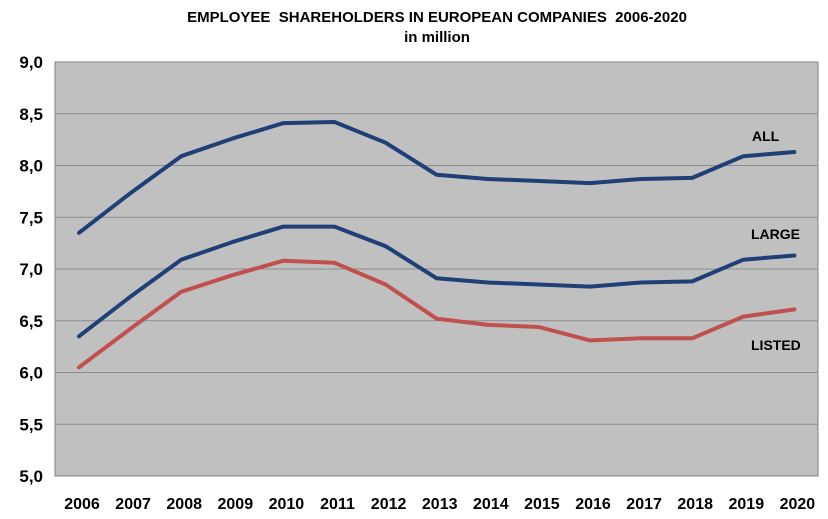 The height and width of the screenshot is (519, 828). I want to click on x-tick-label: 2017, so click(644, 504).